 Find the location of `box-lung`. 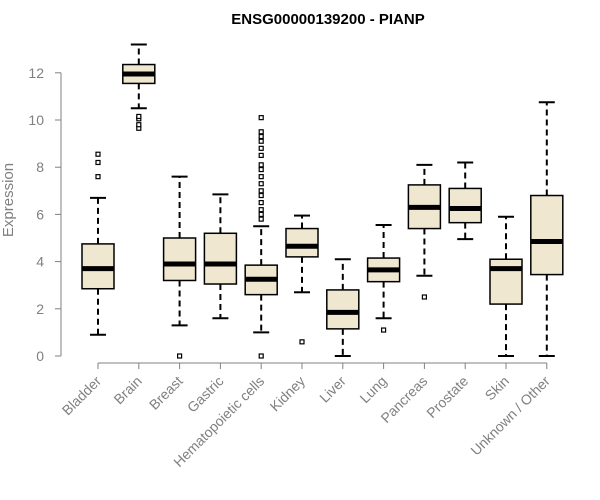

box-lung is located at coordinates (383, 278).